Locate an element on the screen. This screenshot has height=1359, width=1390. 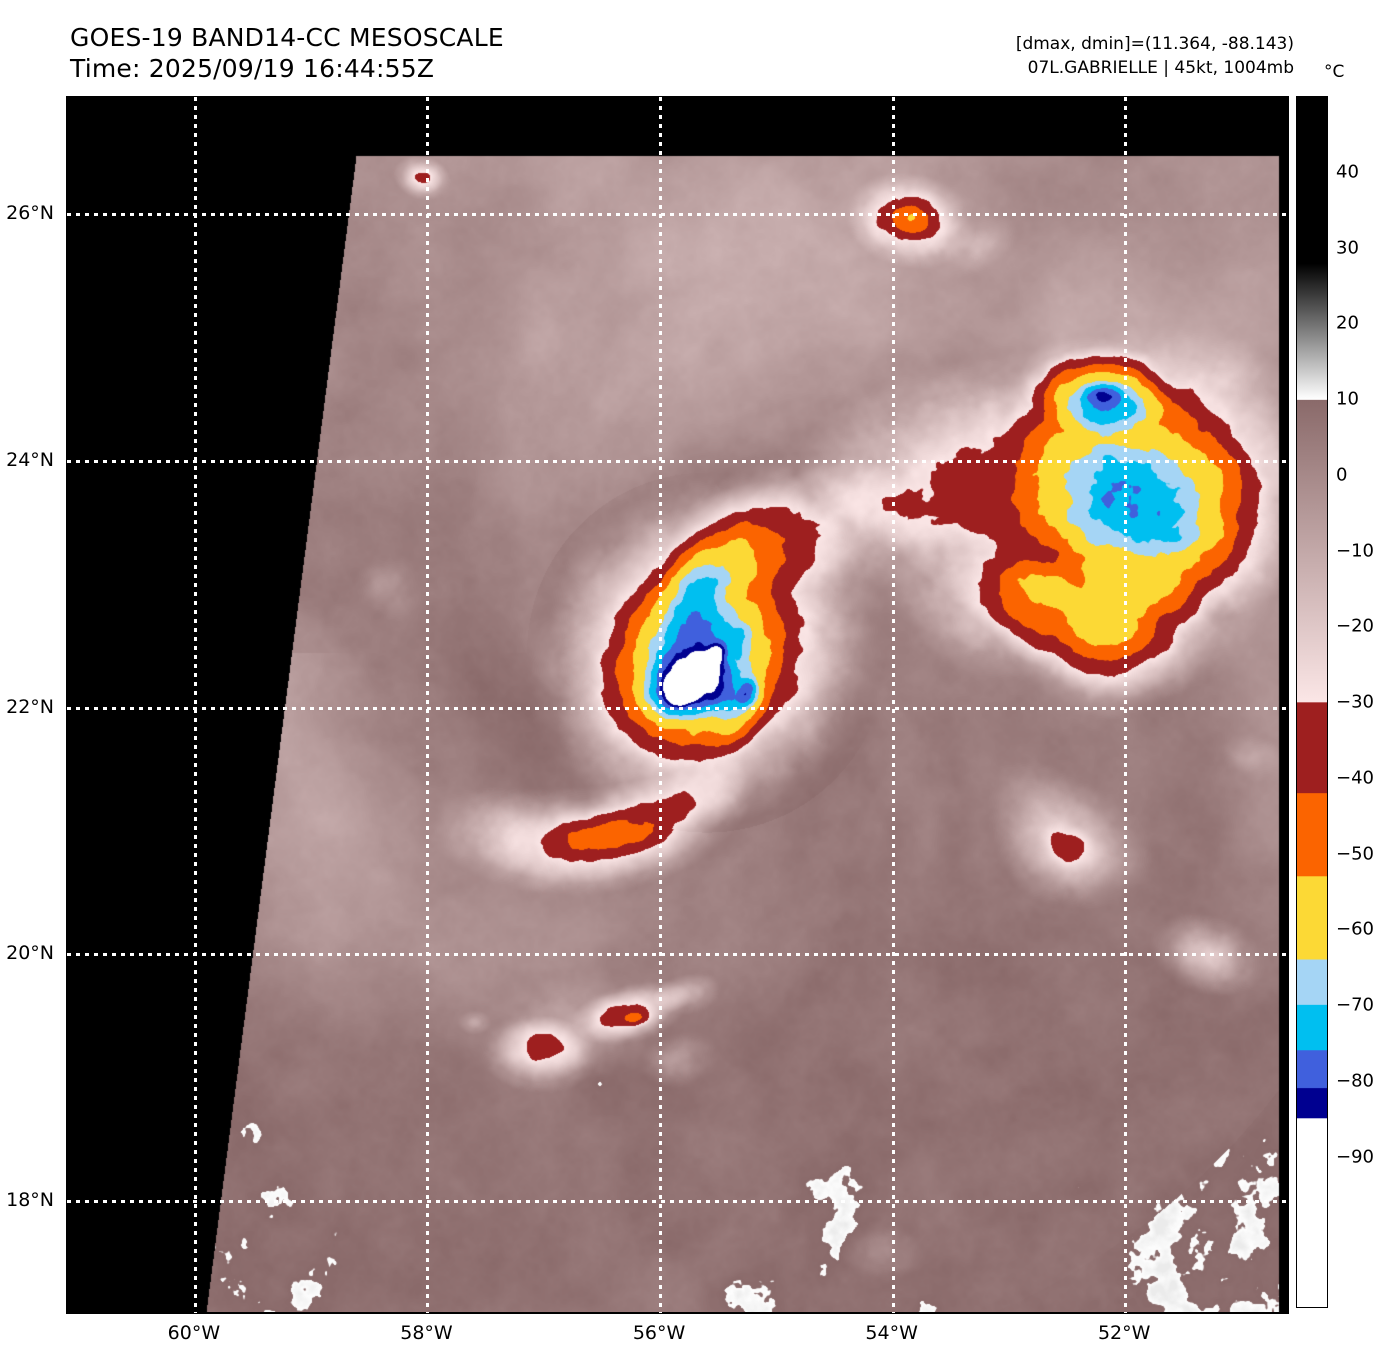
colorbar-label: −20 is located at coordinates (1355, 626).